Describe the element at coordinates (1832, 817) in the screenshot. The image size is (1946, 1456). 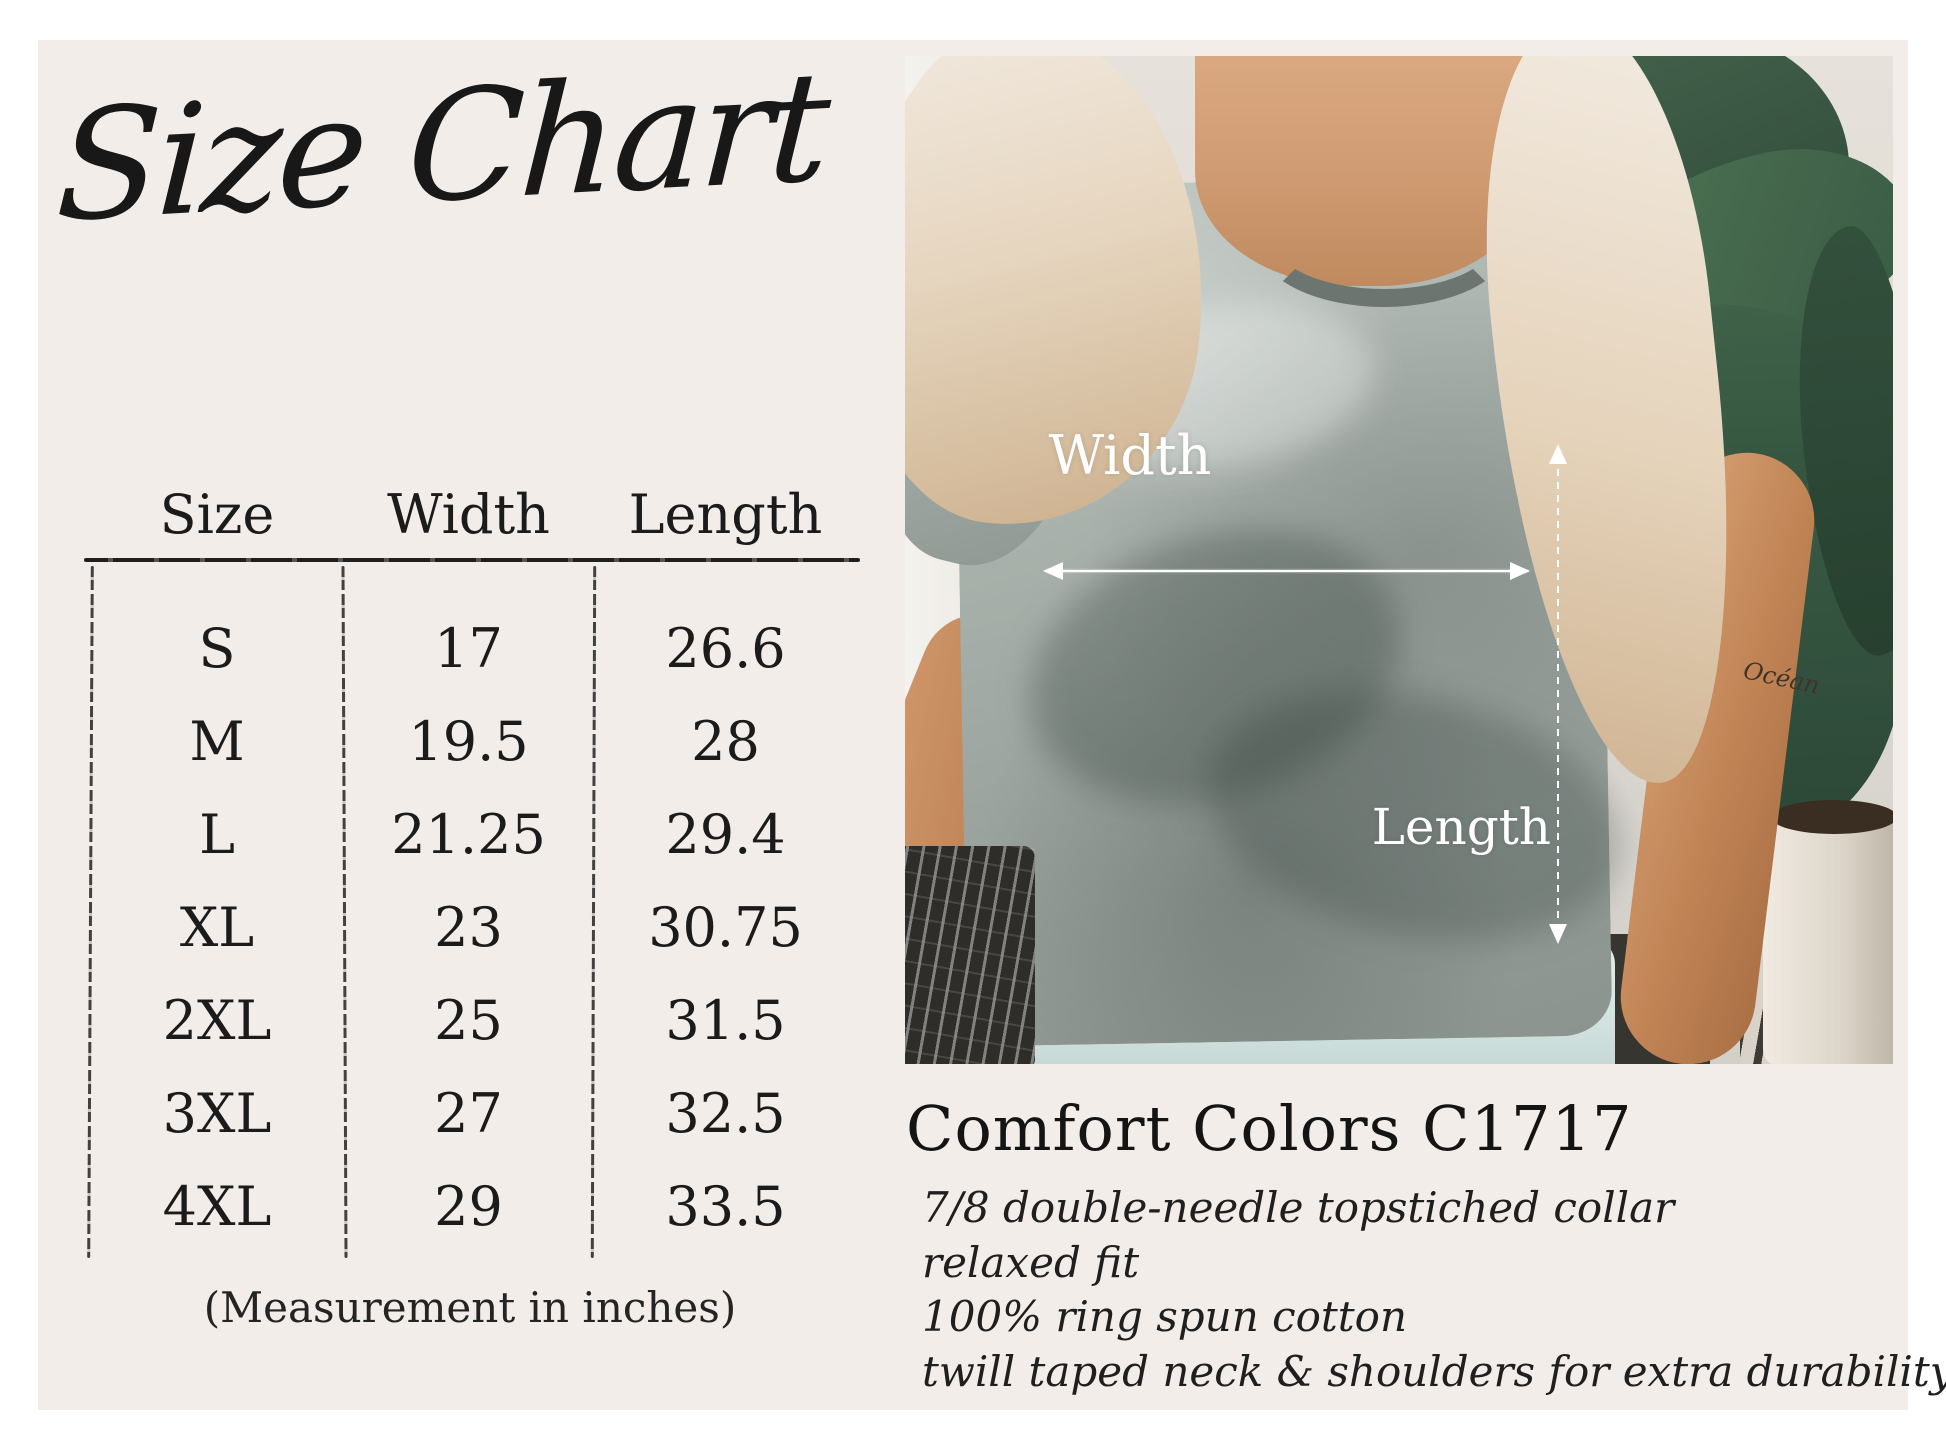
I see `pot-soil` at that location.